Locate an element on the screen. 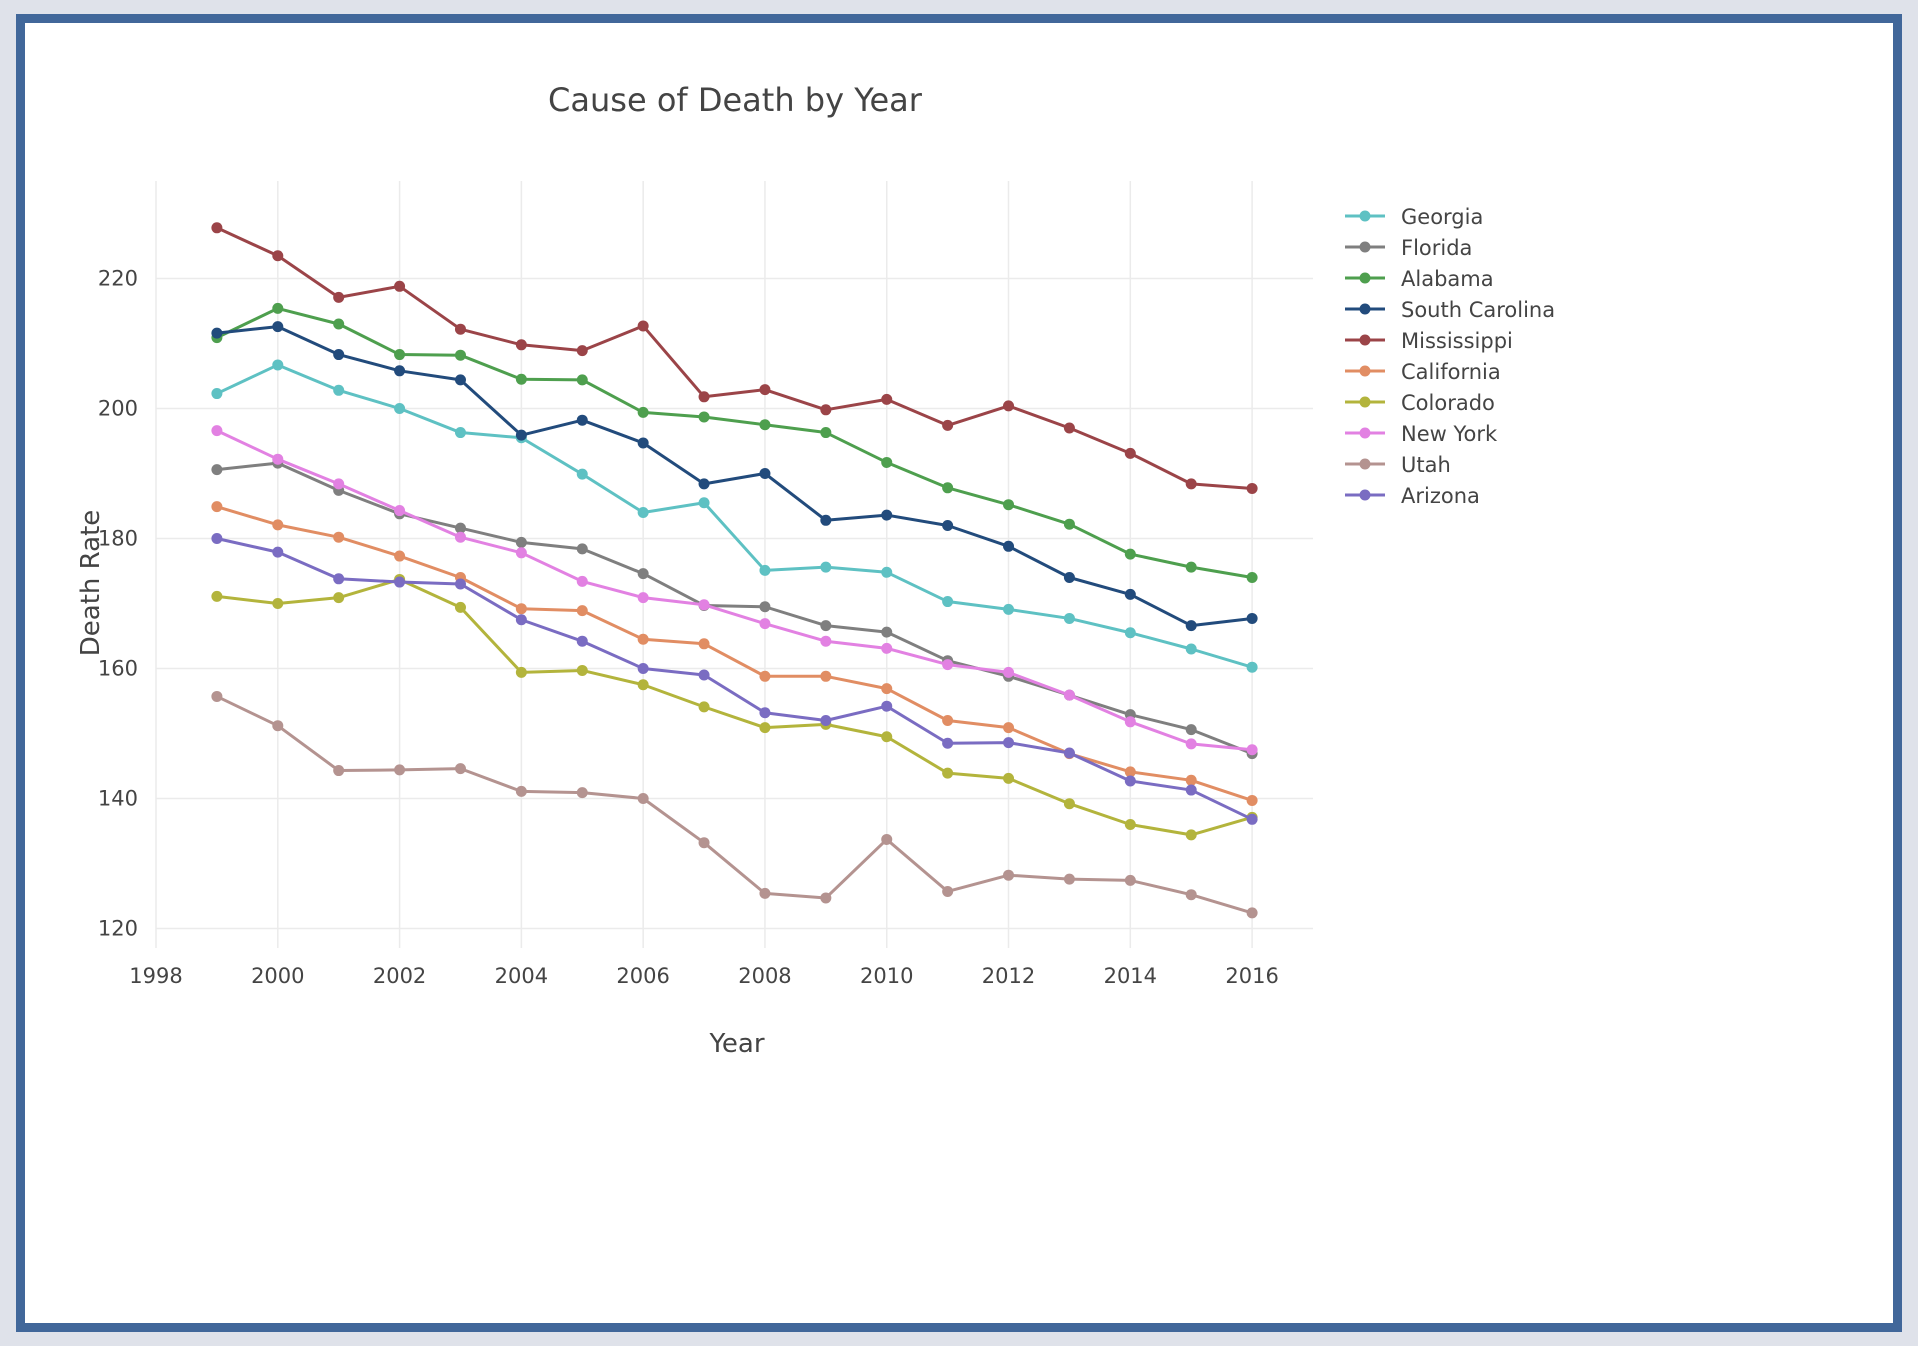 The image size is (1918, 1346). series-line-california is located at coordinates (734, 653).